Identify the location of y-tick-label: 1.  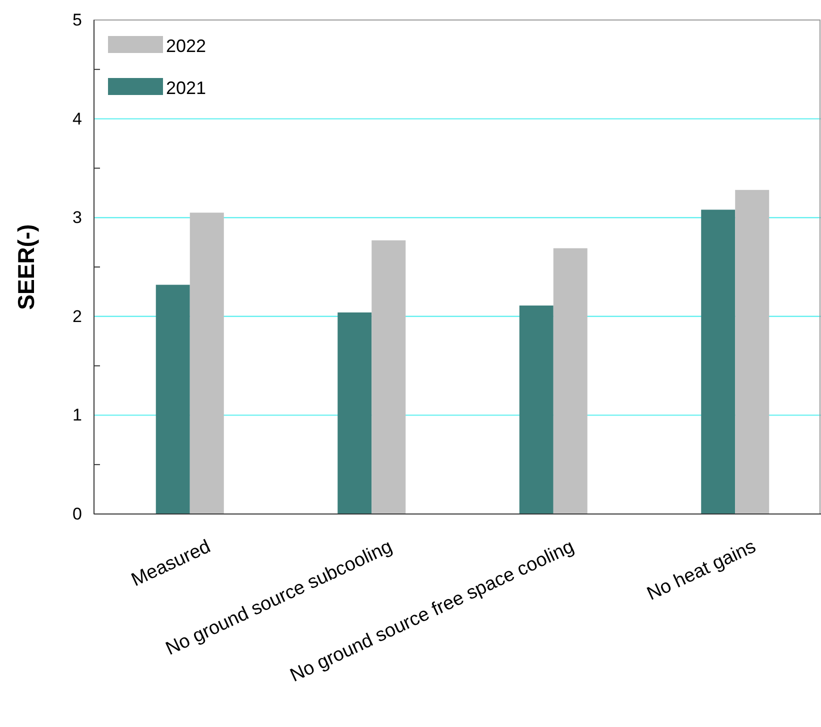
(77, 415).